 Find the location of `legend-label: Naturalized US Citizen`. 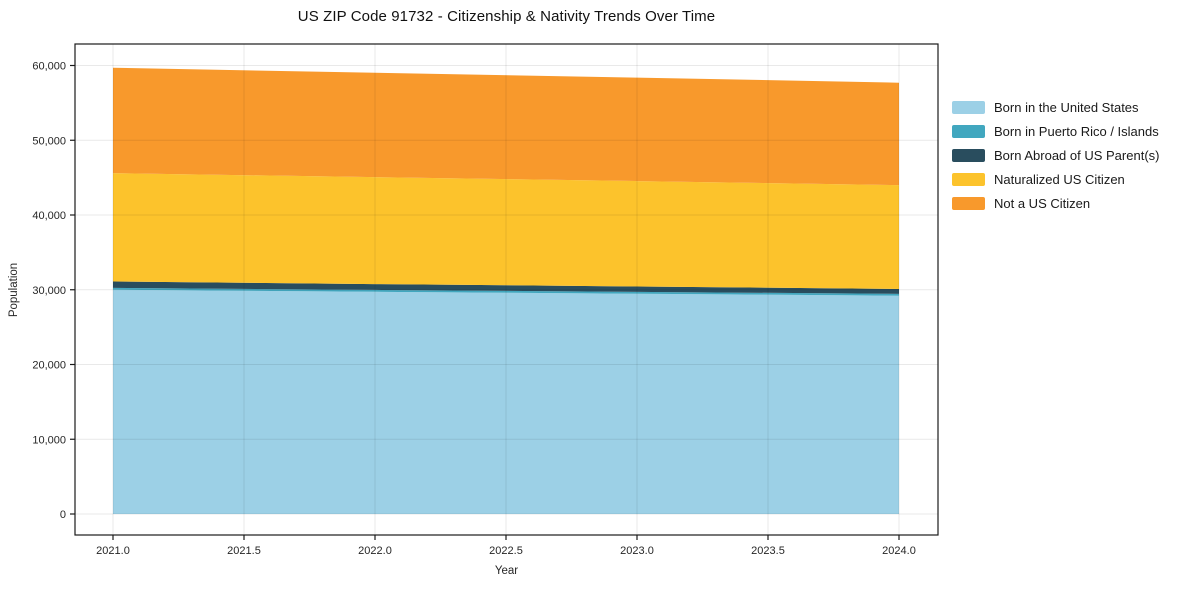

legend-label: Naturalized US Citizen is located at coordinates (1059, 179).